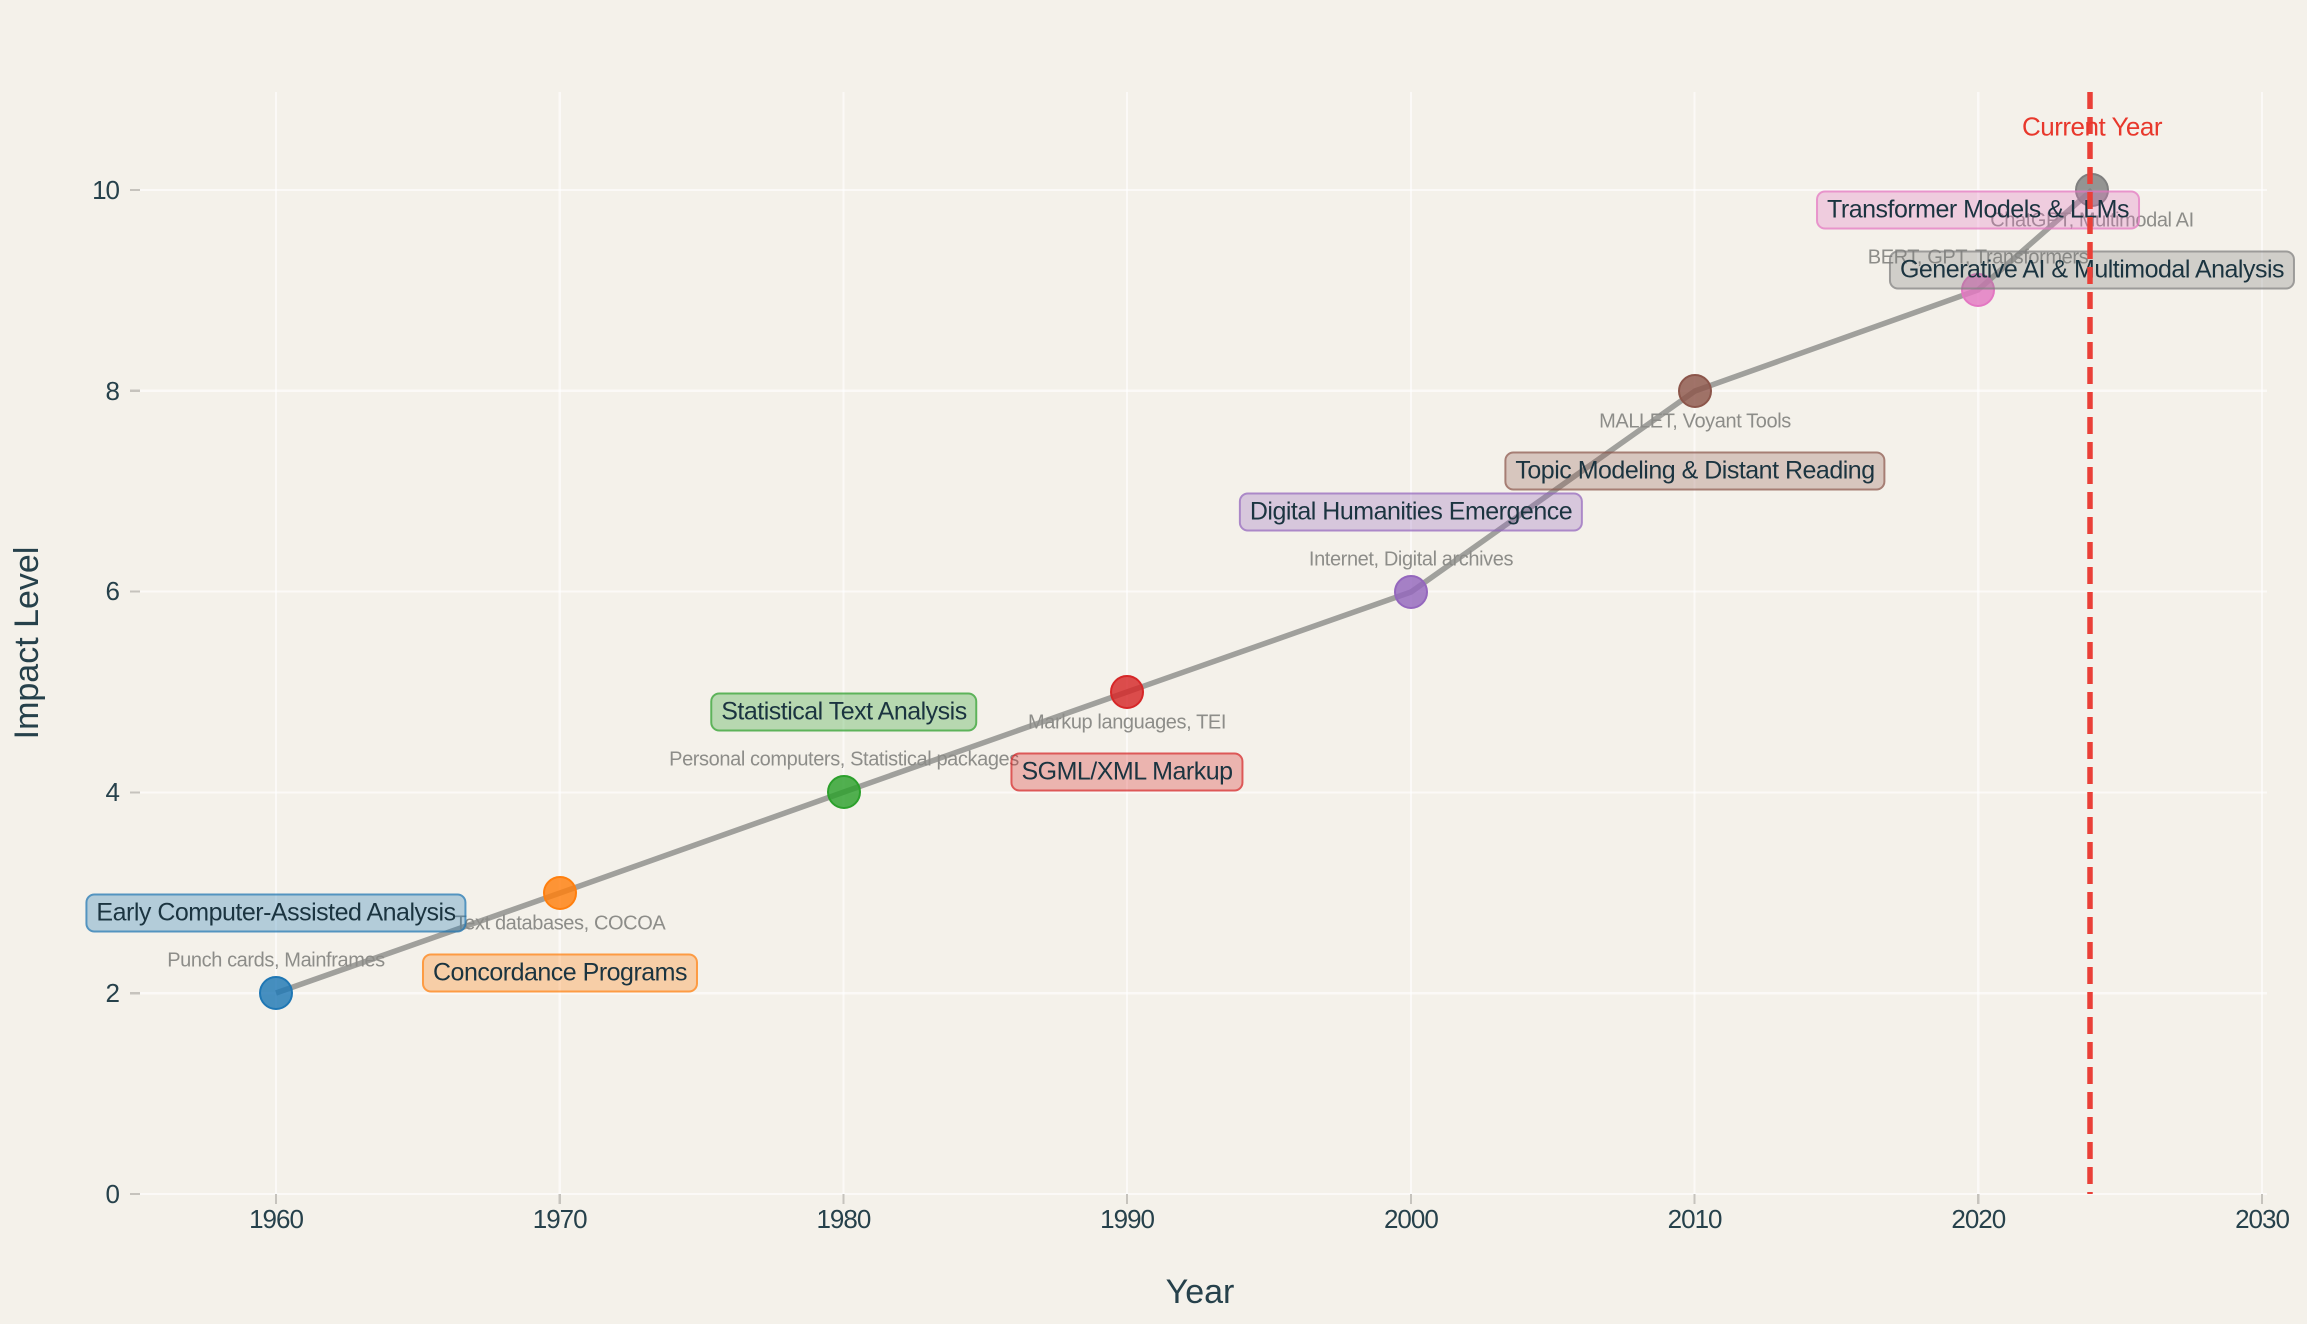 This screenshot has height=1324, width=2307. What do you see at coordinates (27, 643) in the screenshot?
I see `svg-text: Impact Level` at bounding box center [27, 643].